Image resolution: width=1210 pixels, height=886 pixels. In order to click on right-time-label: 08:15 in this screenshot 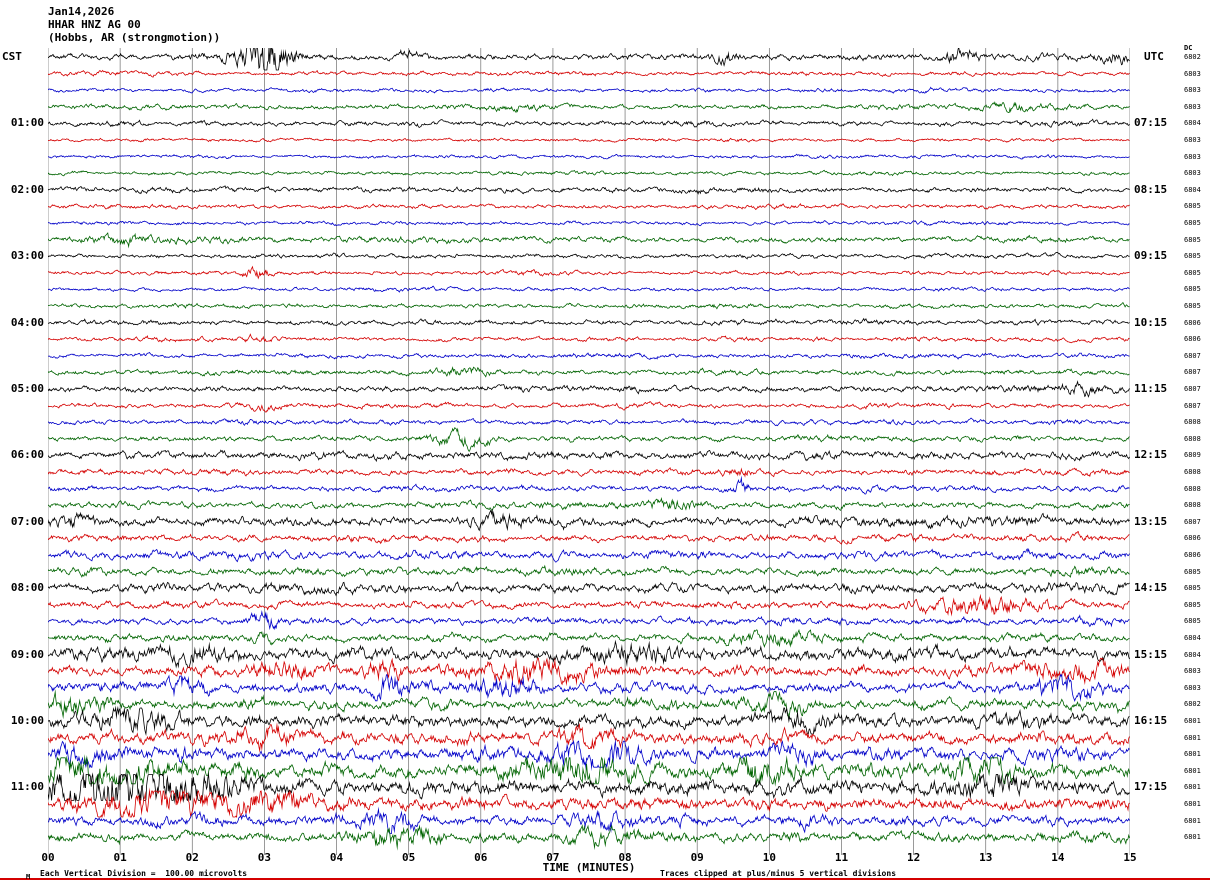, I will do `click(1151, 189)`.